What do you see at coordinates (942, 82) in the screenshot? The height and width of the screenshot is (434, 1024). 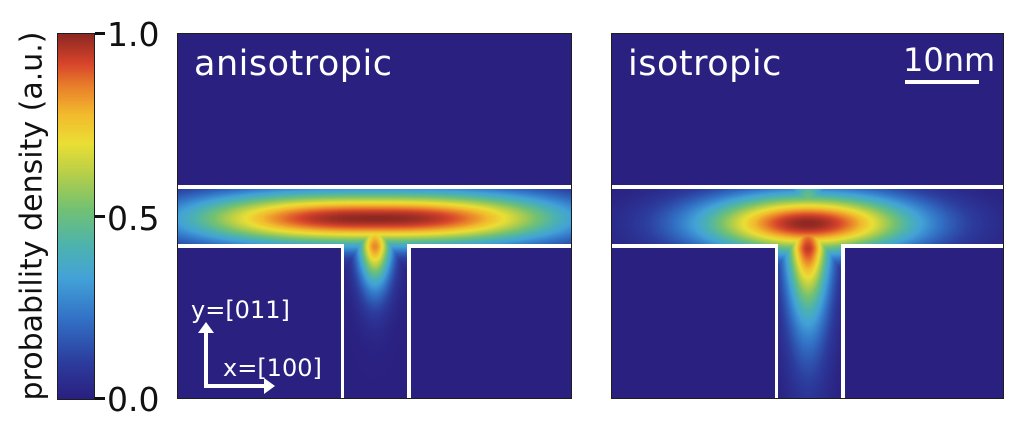 I see `scale-bar-line` at bounding box center [942, 82].